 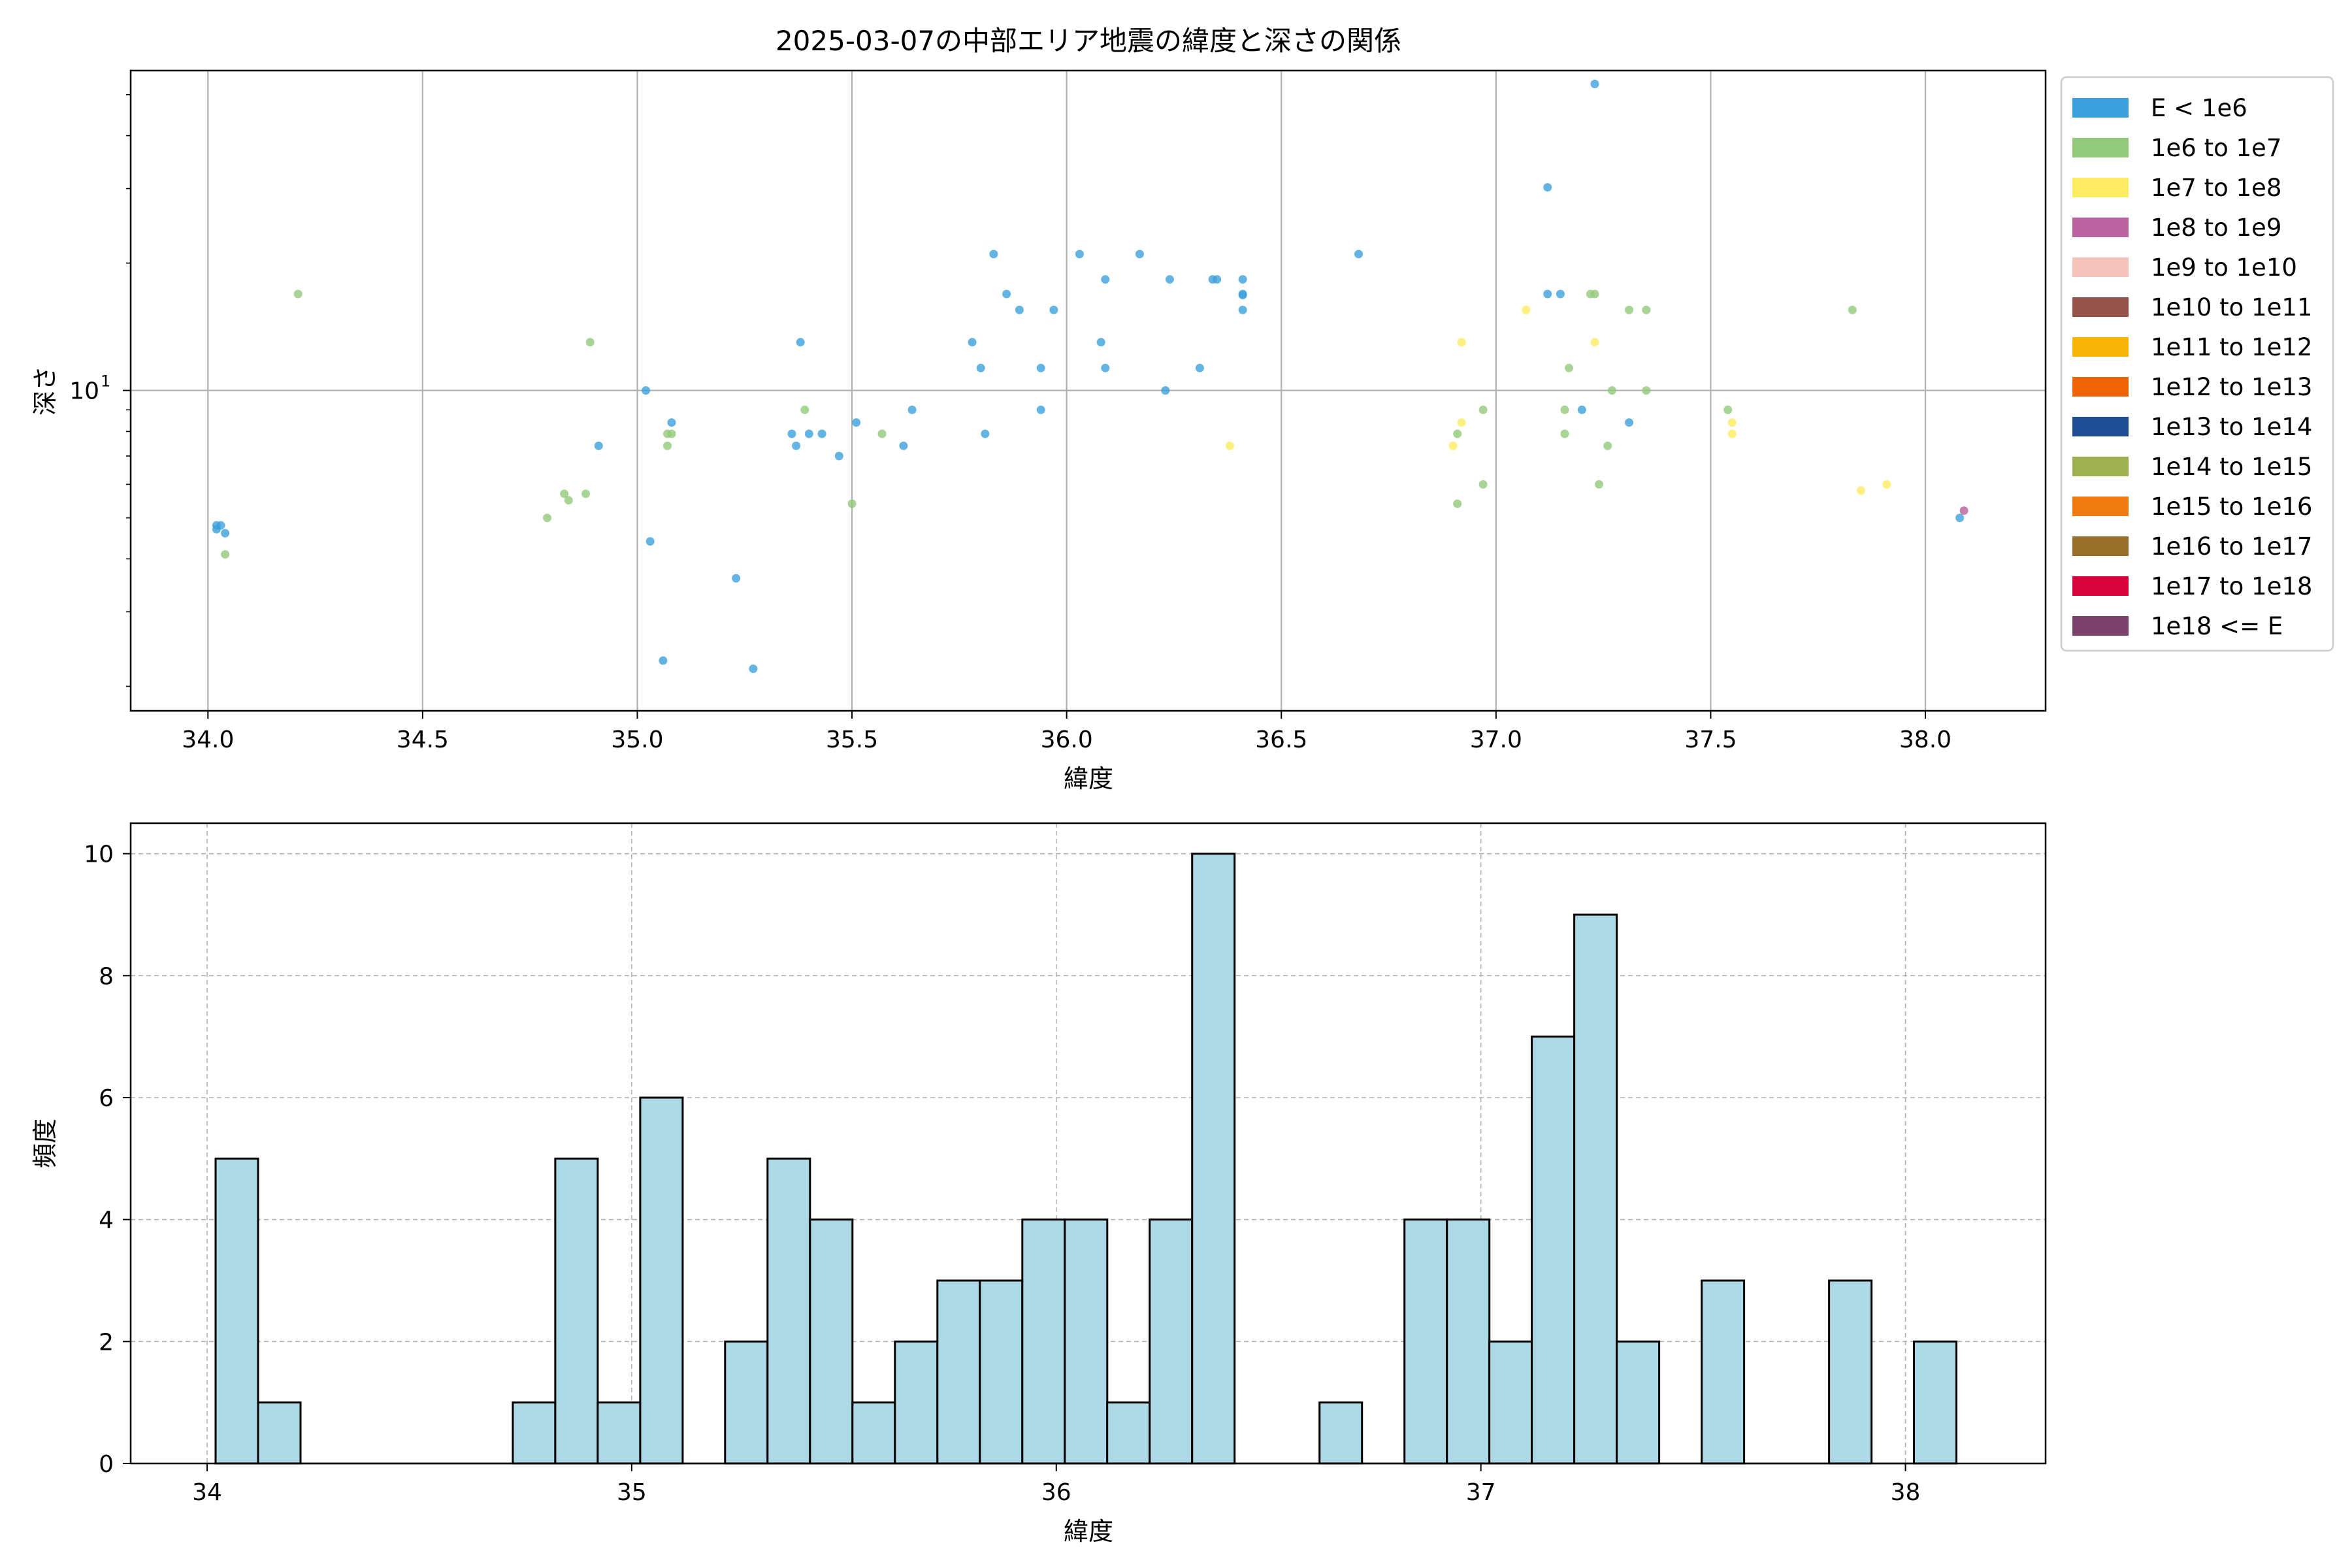 What do you see at coordinates (106, 1220) in the screenshot?
I see `histogram-y-tick-label: 4` at bounding box center [106, 1220].